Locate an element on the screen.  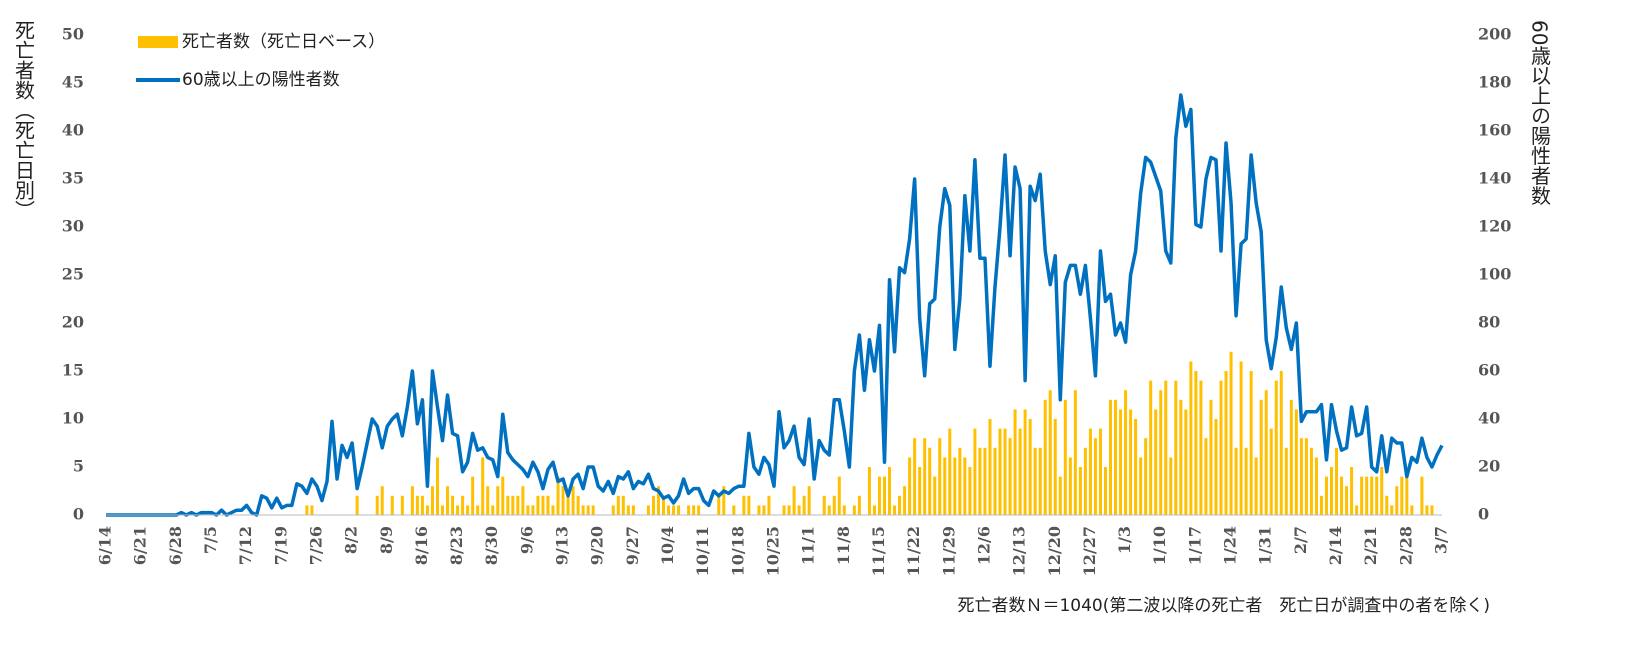
x-tick-label: 10/18 is located at coordinates (737, 551).